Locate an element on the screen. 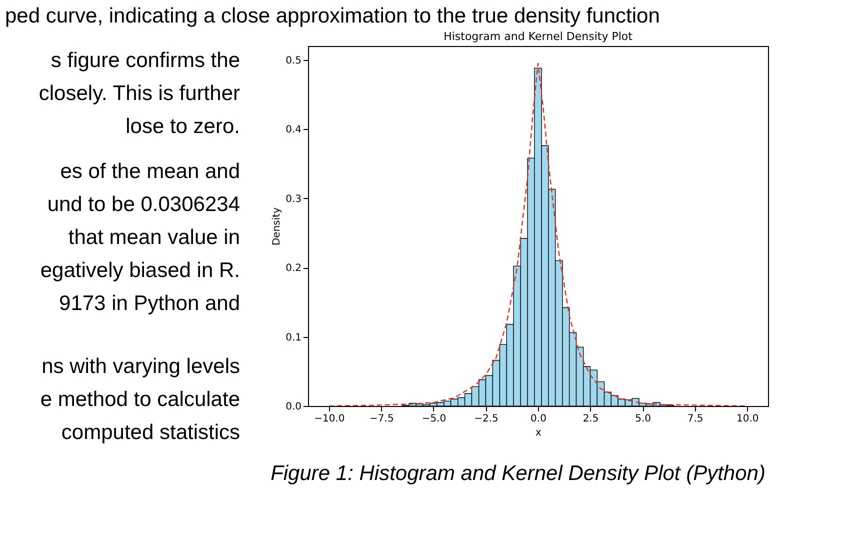  x-axis-title: x is located at coordinates (539, 433).